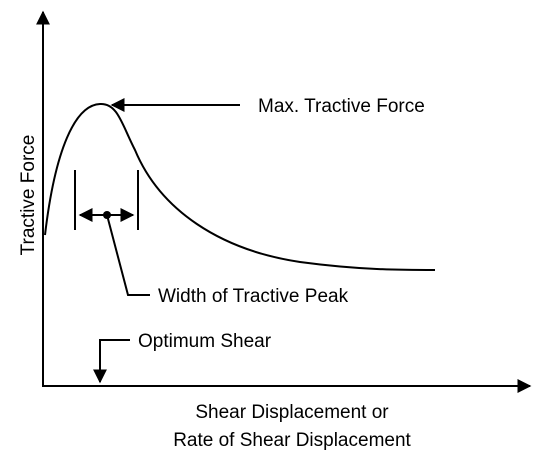 The width and height of the screenshot is (538, 453). Describe the element at coordinates (111, 361) in the screenshot. I see `optimum-arrow` at that location.